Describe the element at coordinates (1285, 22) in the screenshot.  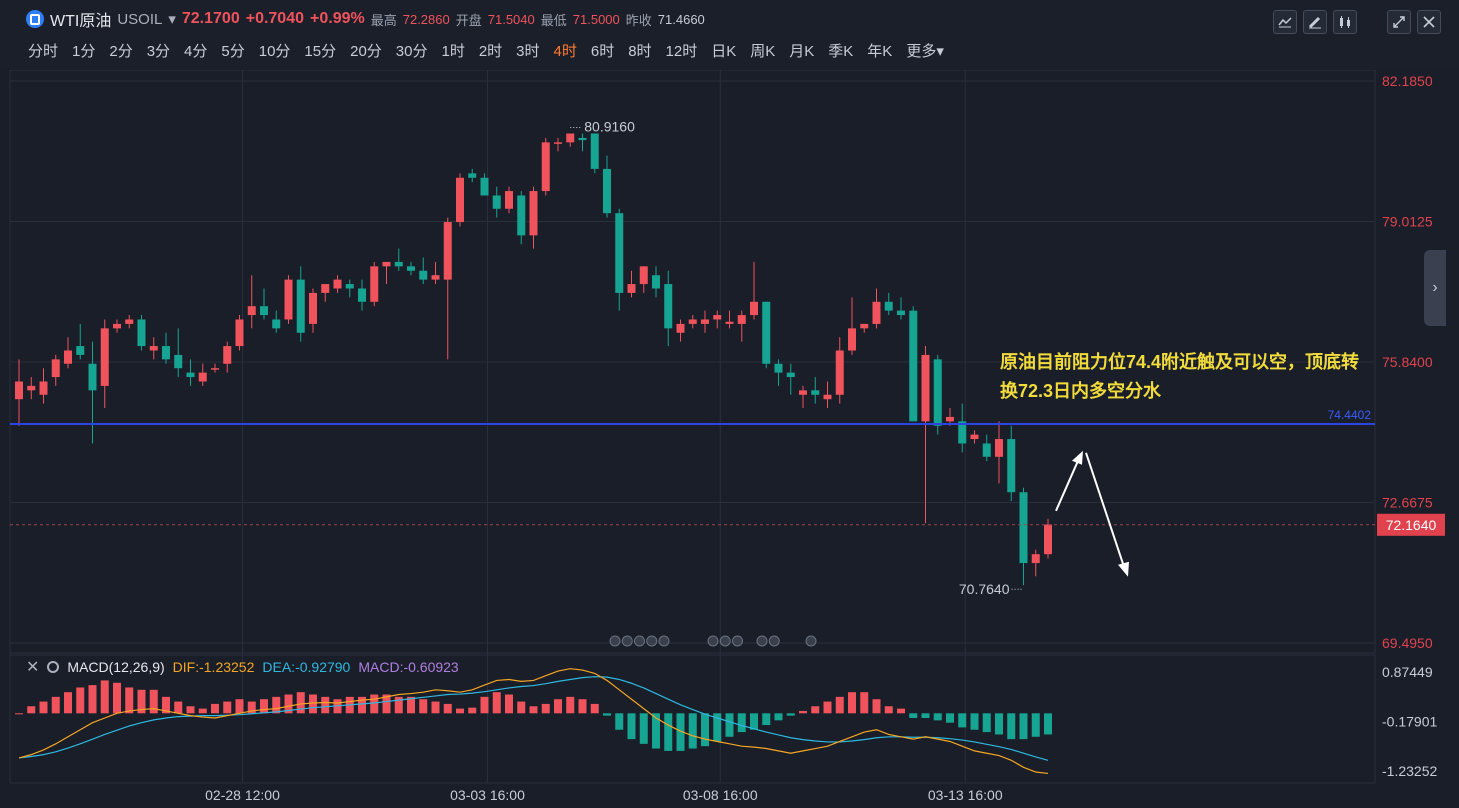
I see `line-chart-icon` at that location.